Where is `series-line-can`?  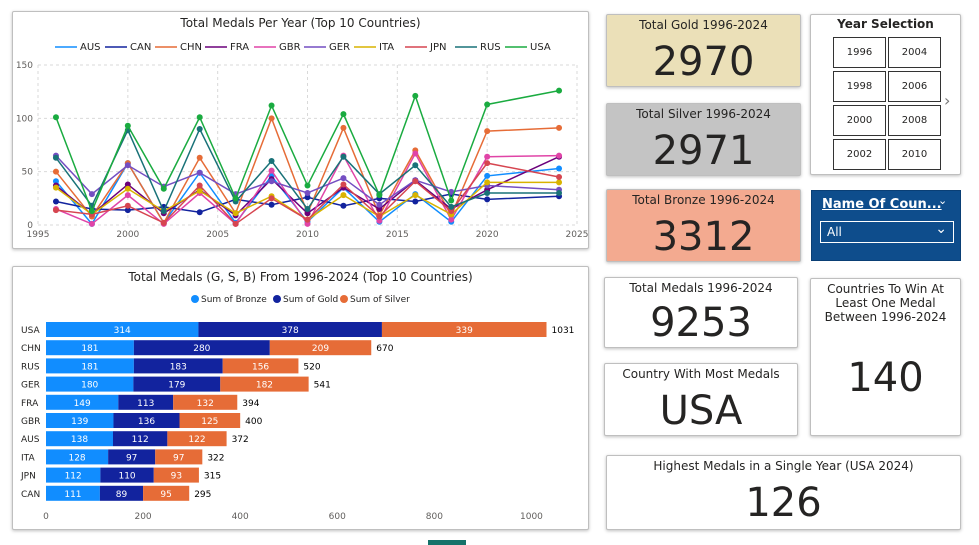
series-line-can is located at coordinates (307, 203).